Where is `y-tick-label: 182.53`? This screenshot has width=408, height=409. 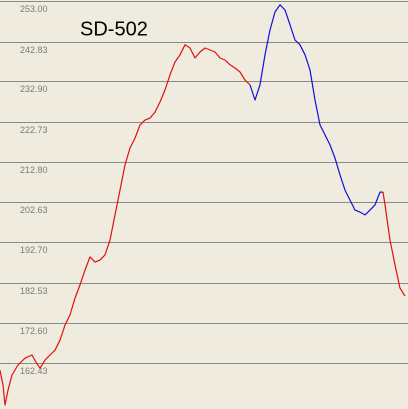
y-tick-label: 182.53 is located at coordinates (34, 291).